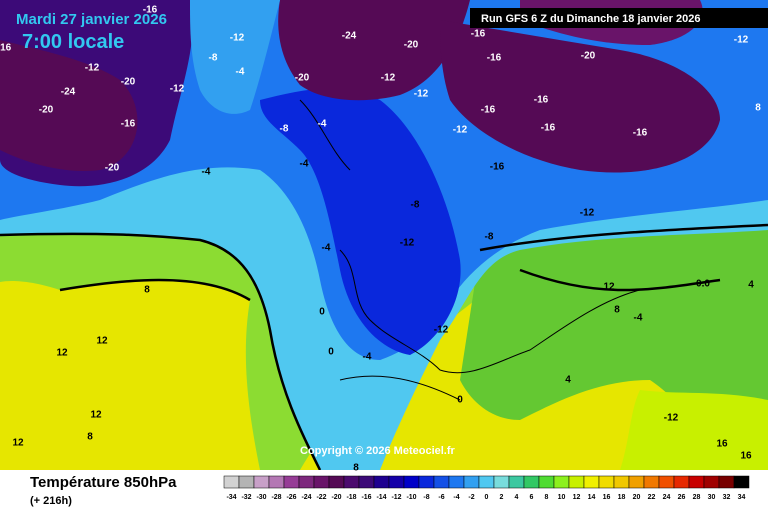 The height and width of the screenshot is (517, 768). Describe the element at coordinates (562, 497) in the screenshot. I see `legend-tick-label: 10` at that location.